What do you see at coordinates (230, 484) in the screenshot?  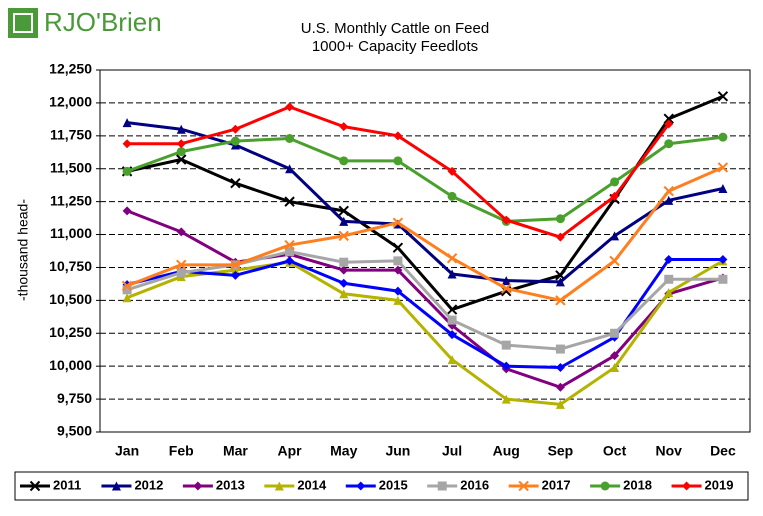 I see `legend-label: 2013` at bounding box center [230, 484].